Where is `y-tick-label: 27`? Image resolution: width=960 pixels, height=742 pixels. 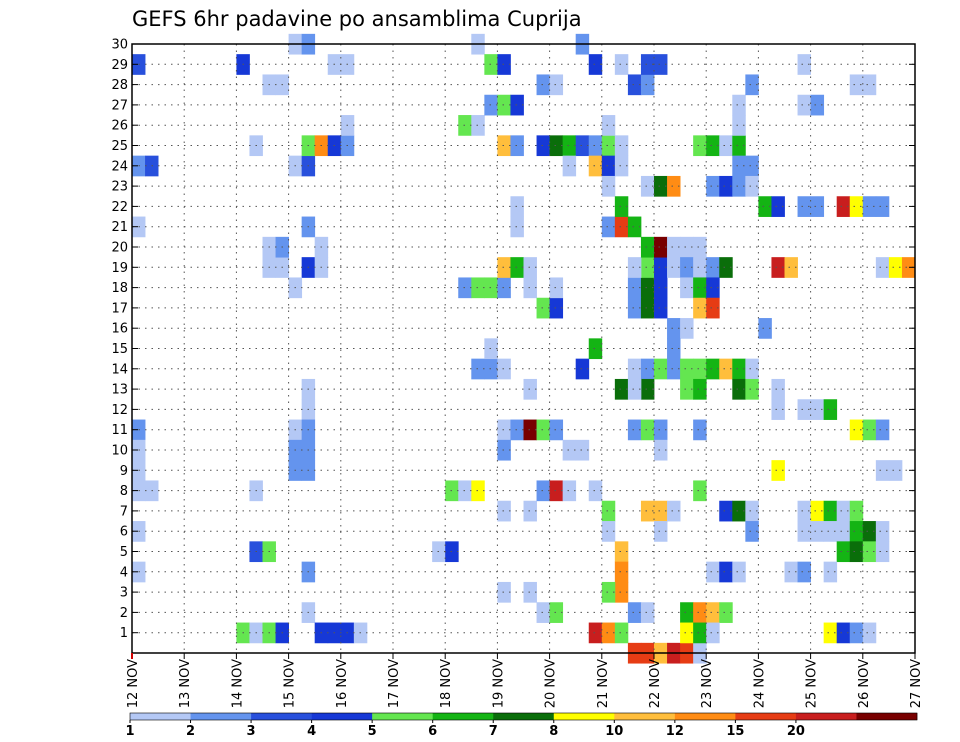
y-tick-label: 27 is located at coordinates (119, 105).